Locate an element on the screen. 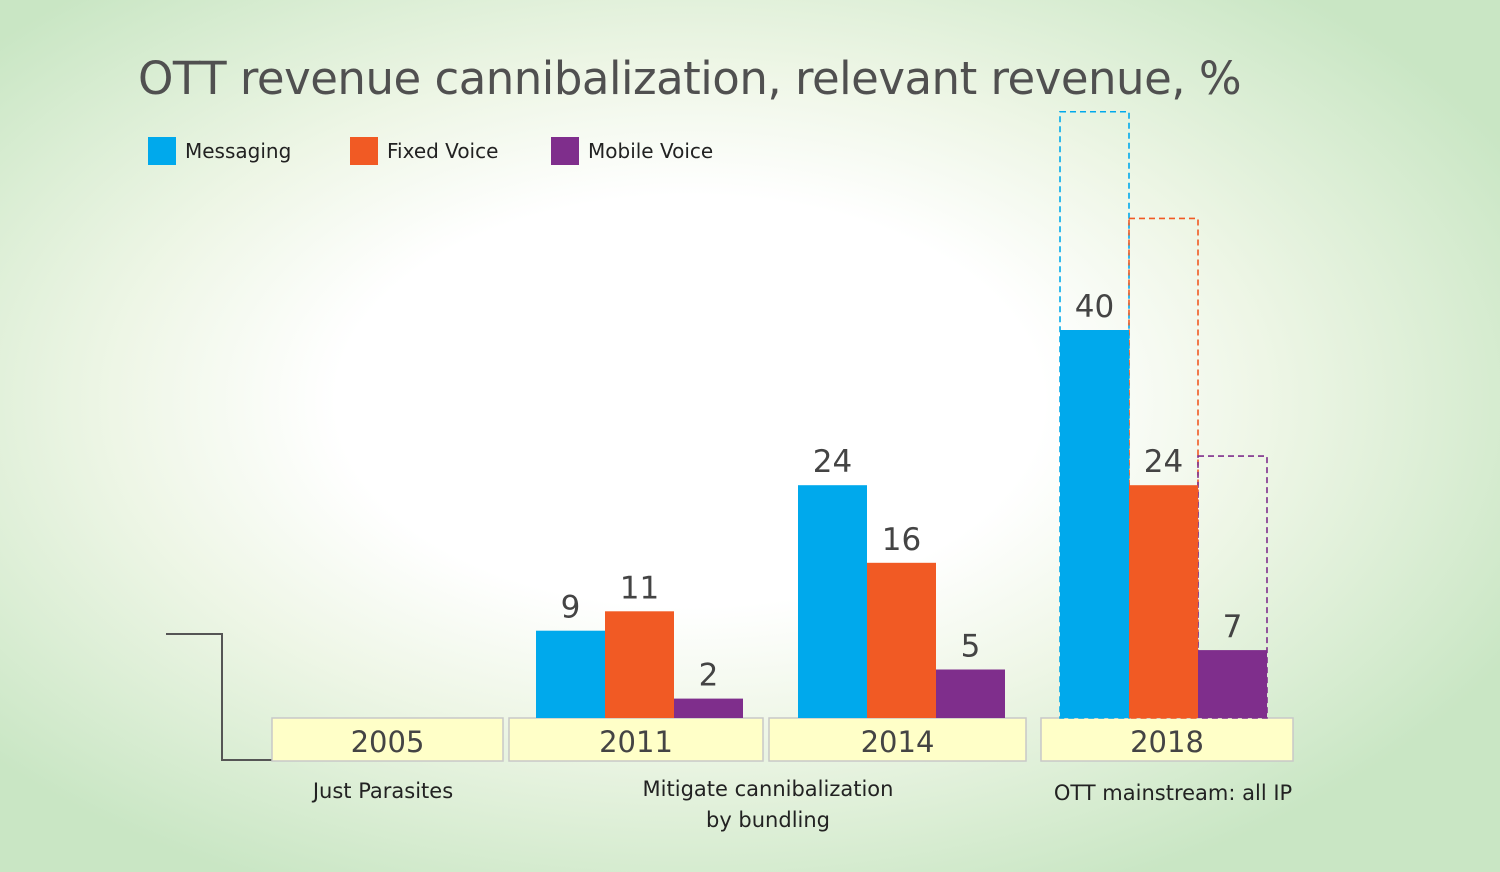 The width and height of the screenshot is (1500, 872). note-ott-mainstream: OTT mainstream: all IP is located at coordinates (1173, 793).